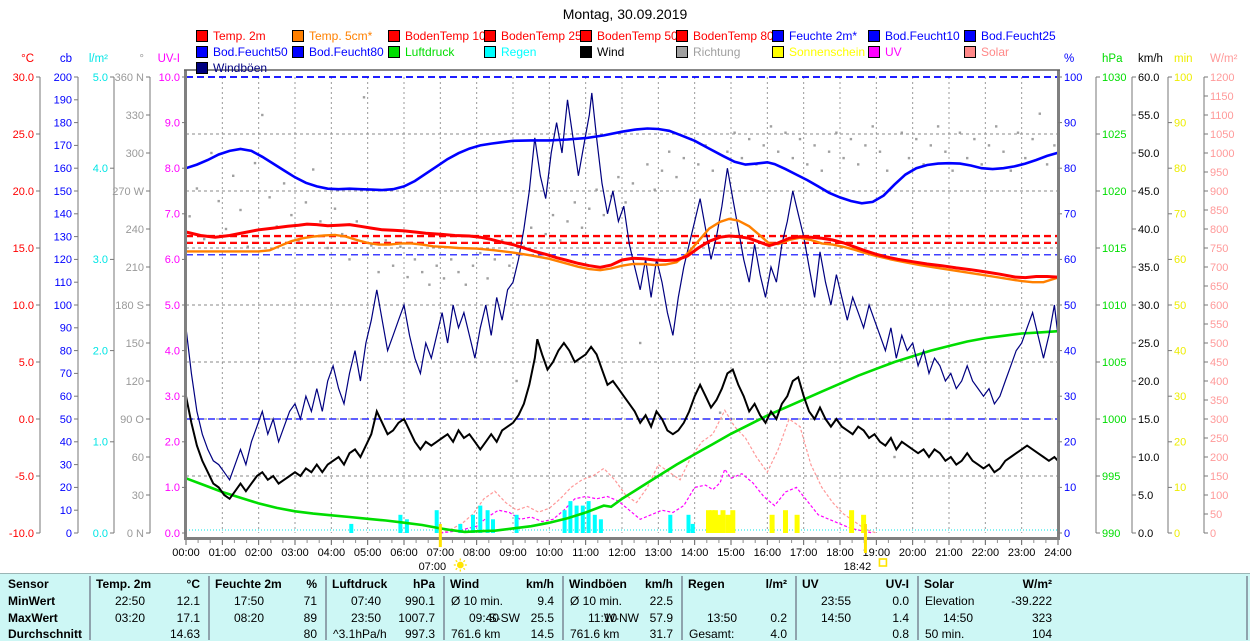 The height and width of the screenshot is (641, 1250). I want to click on axis-tick-label: 180, so click(63, 123).